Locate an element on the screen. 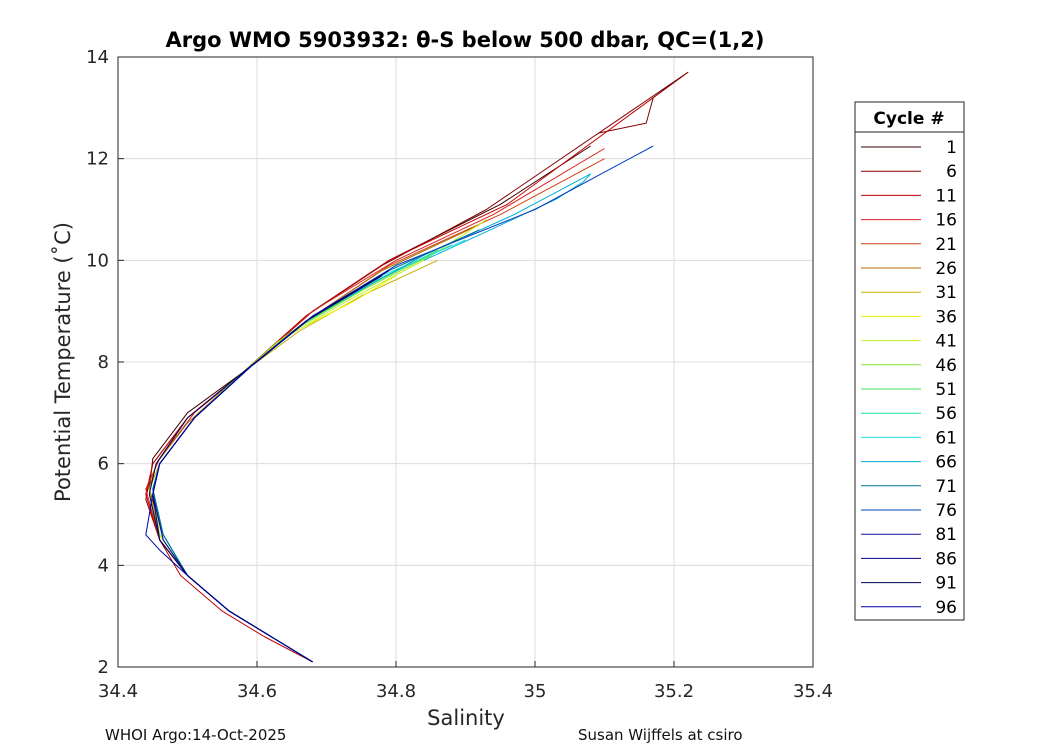 This screenshot has width=1050, height=750. legend-entry-label: 11 is located at coordinates (946, 196).